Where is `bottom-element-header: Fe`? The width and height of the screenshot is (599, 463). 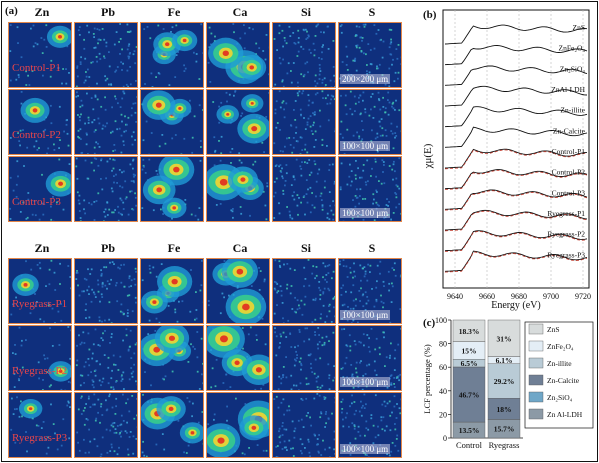
bottom-element-header: Fe is located at coordinates (174, 248).